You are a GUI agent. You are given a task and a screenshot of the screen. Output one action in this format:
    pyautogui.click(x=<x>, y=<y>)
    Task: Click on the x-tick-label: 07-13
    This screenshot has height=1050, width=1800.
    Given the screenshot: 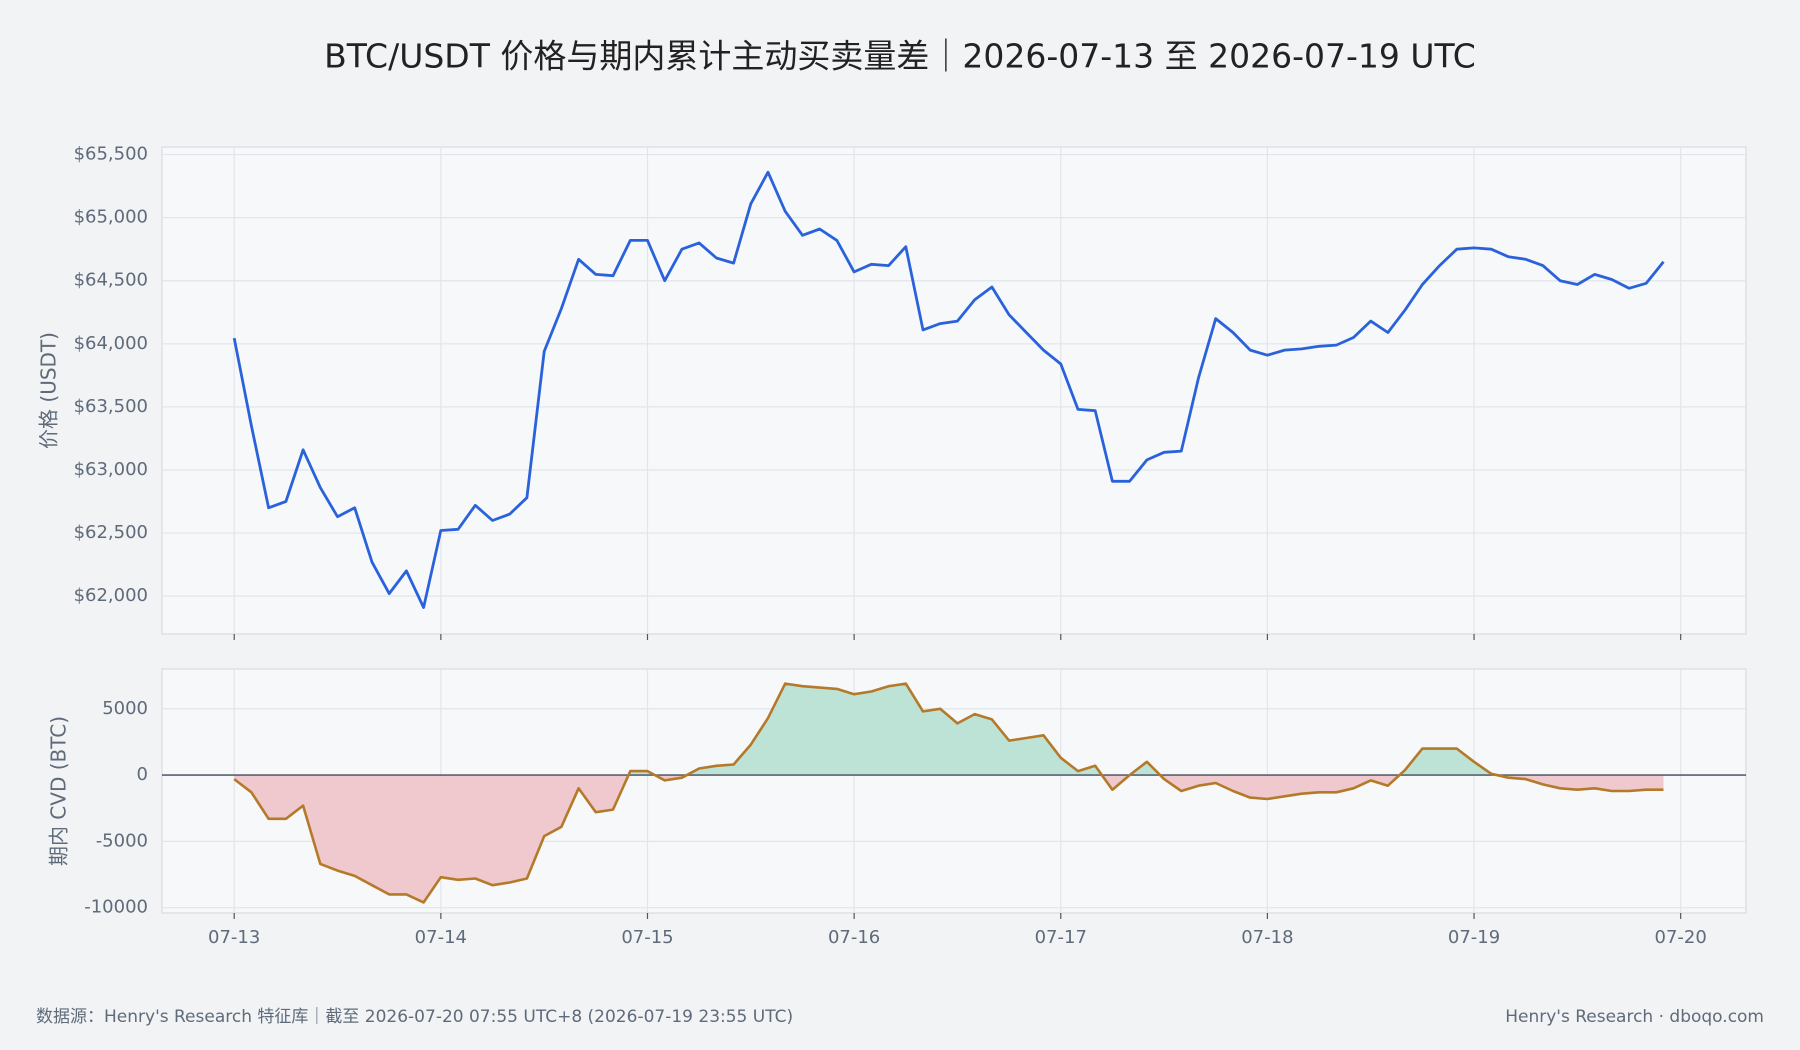 What is the action you would take?
    pyautogui.click(x=234, y=937)
    